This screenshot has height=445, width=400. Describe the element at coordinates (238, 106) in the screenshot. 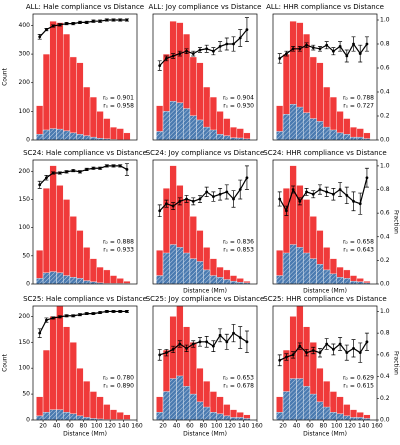

I see `correlation-label: rₛ = 0.930` at that location.